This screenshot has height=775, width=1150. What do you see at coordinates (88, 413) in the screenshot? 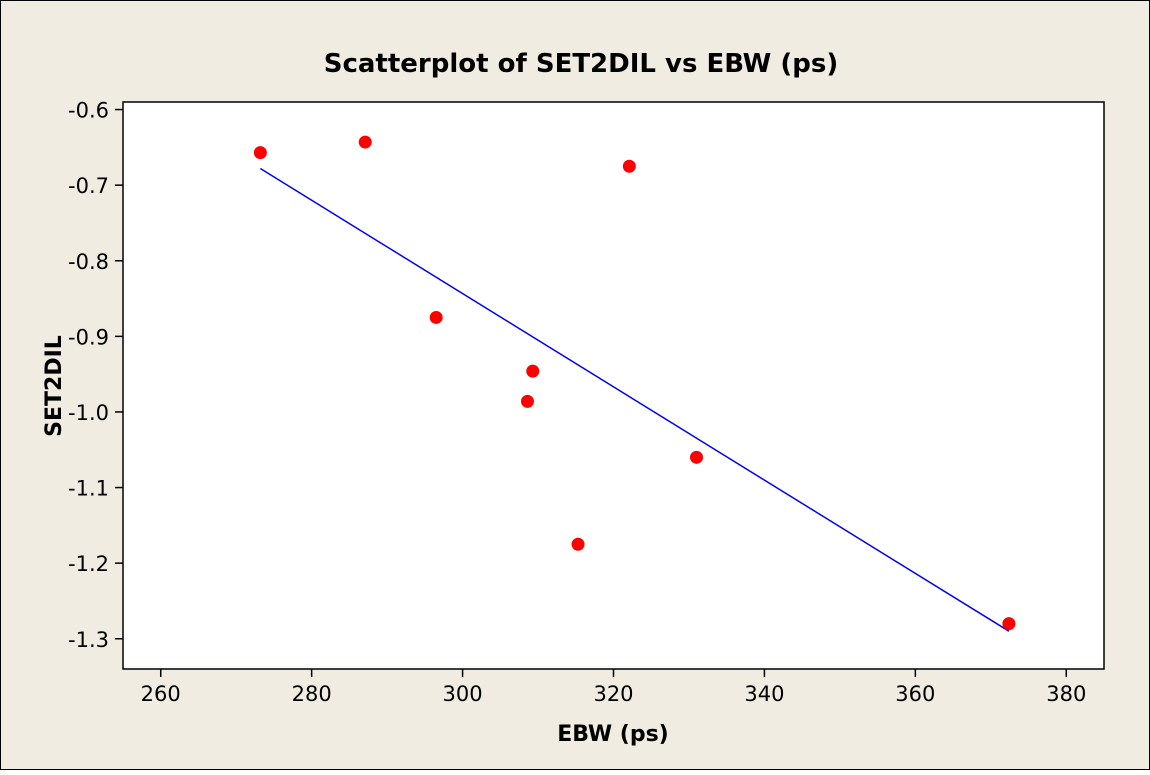
I see `y-tick-label: -1.0` at bounding box center [88, 413].